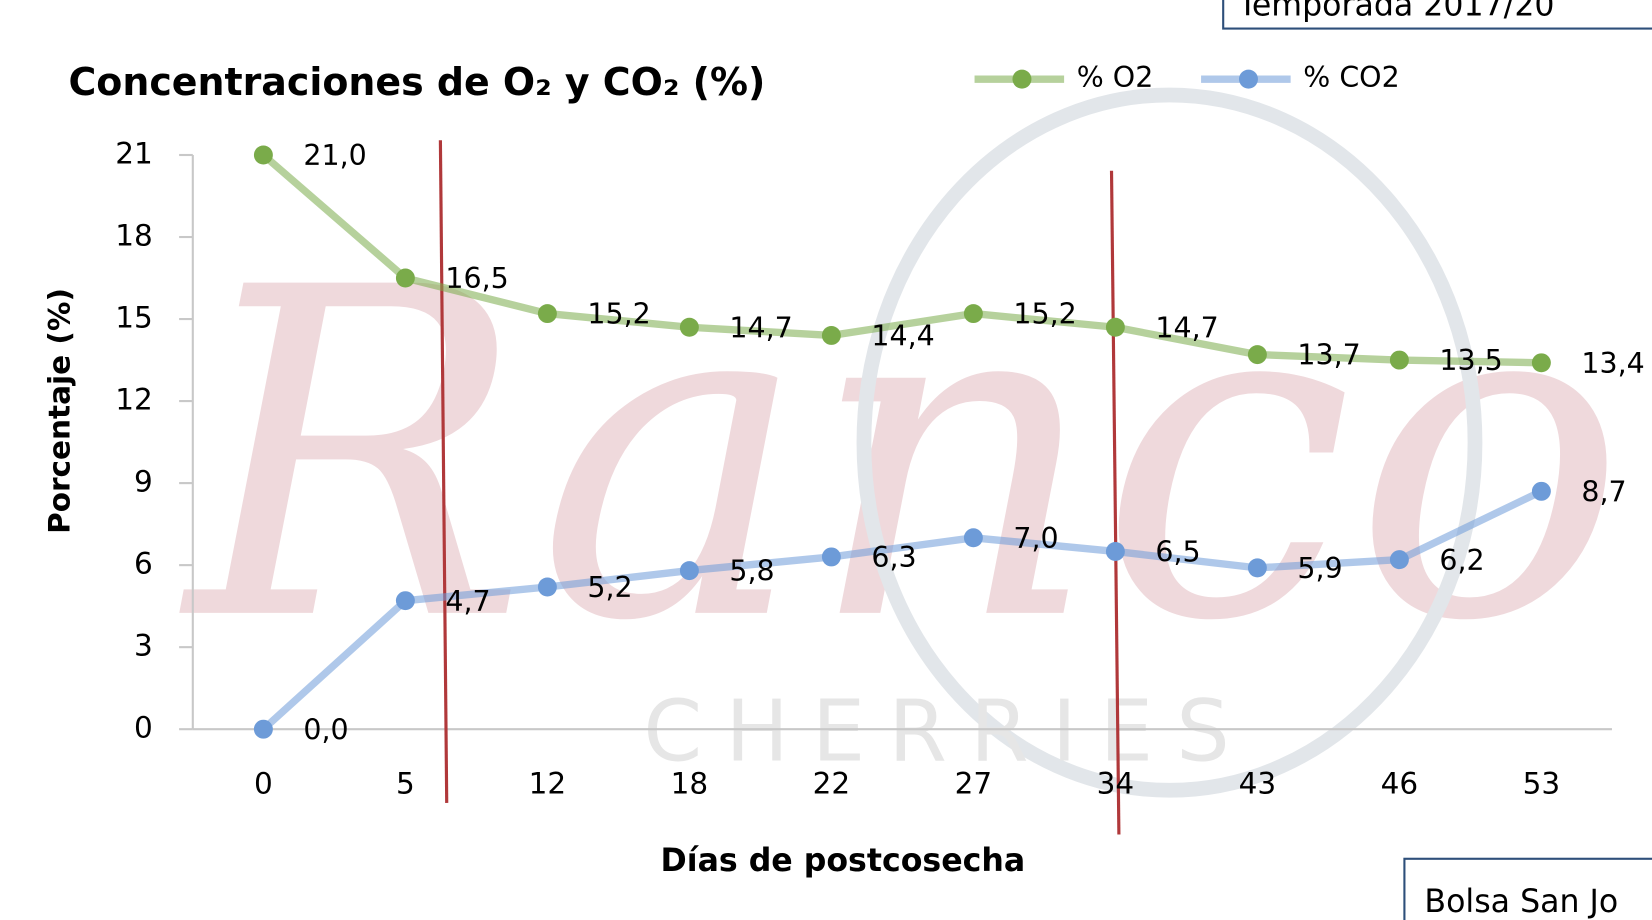  I want to click on data-label: 4,7, so click(467, 601).